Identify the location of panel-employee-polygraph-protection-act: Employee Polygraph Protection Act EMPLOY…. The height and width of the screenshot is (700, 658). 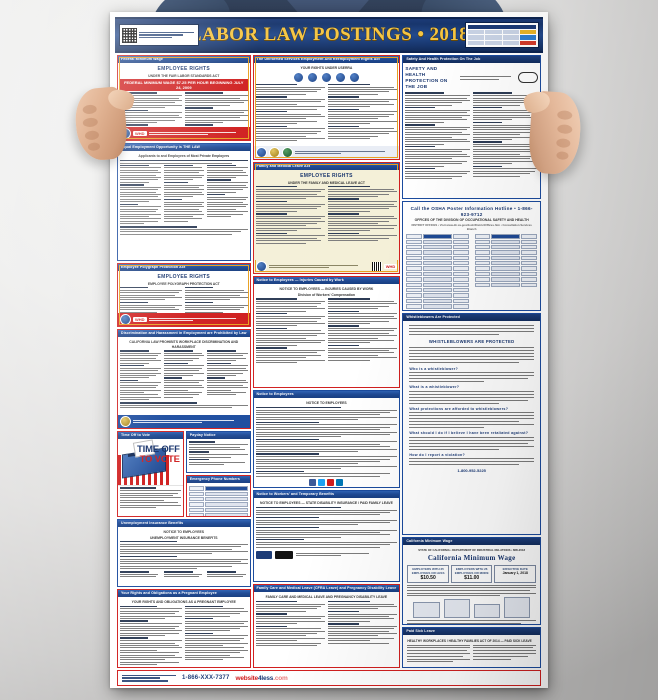
(184, 295).